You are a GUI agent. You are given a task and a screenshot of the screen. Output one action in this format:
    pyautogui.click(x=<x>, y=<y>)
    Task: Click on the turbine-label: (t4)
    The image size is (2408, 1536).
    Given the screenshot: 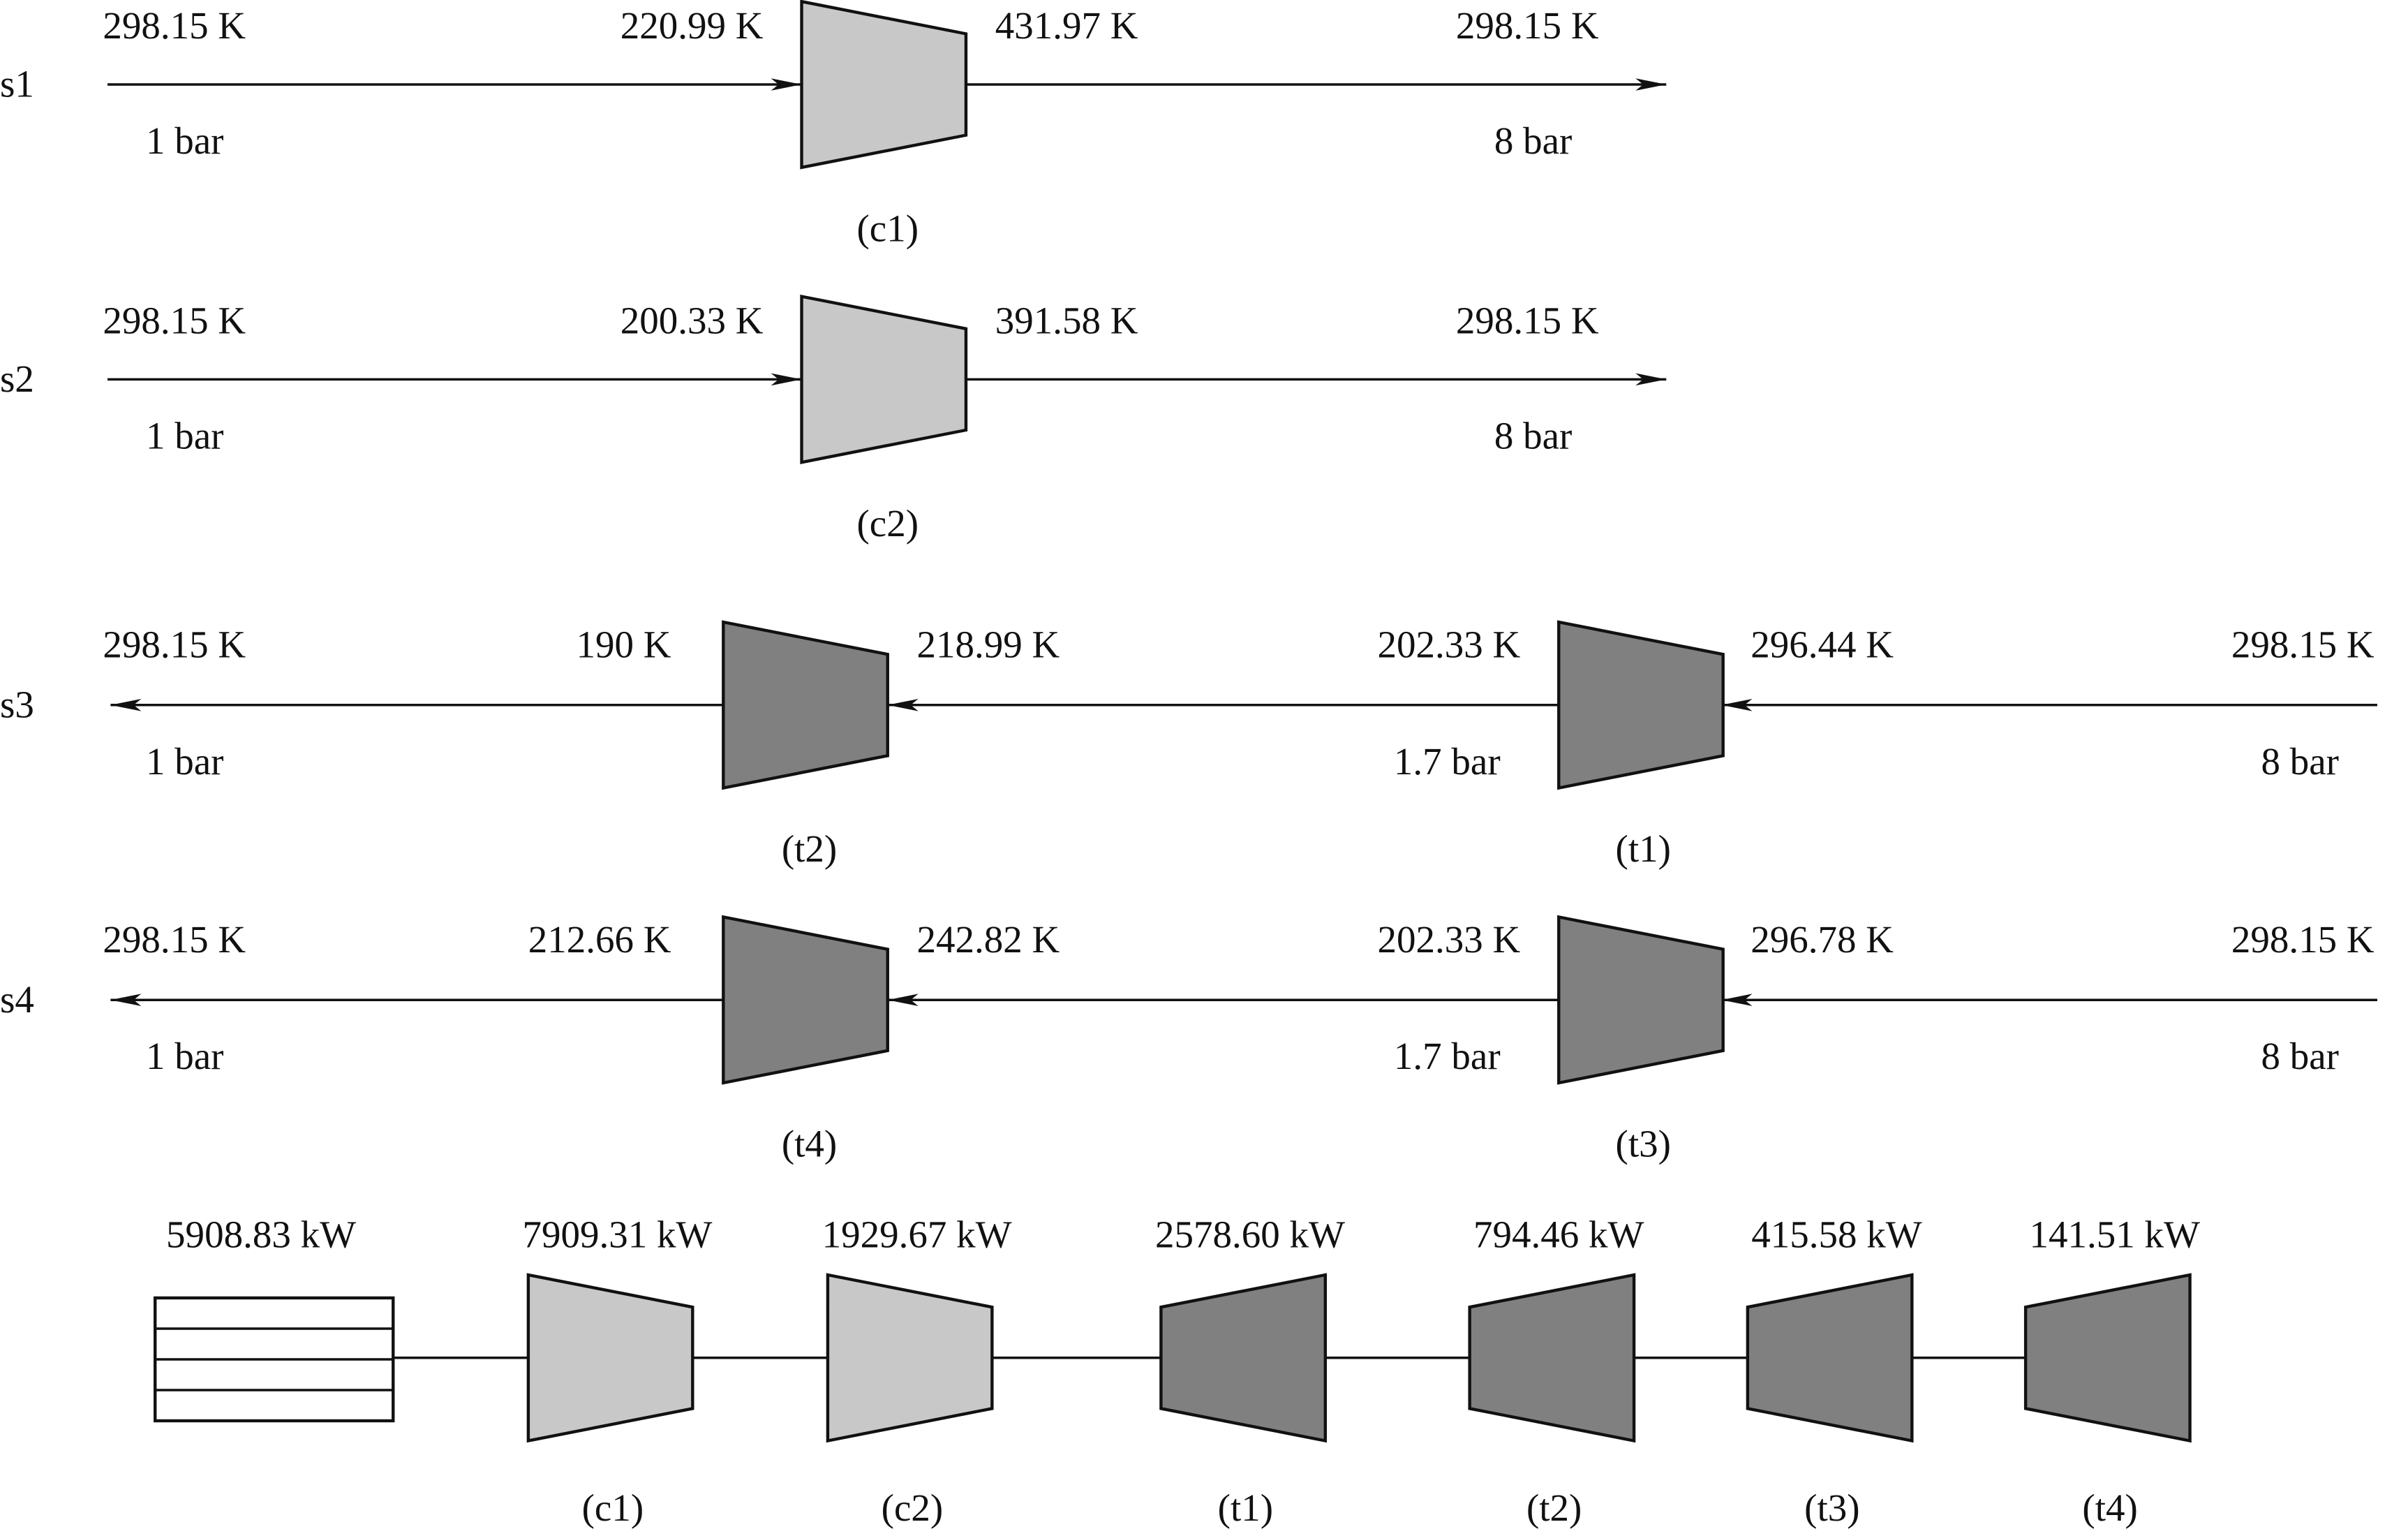 What is the action you would take?
    pyautogui.click(x=809, y=1144)
    